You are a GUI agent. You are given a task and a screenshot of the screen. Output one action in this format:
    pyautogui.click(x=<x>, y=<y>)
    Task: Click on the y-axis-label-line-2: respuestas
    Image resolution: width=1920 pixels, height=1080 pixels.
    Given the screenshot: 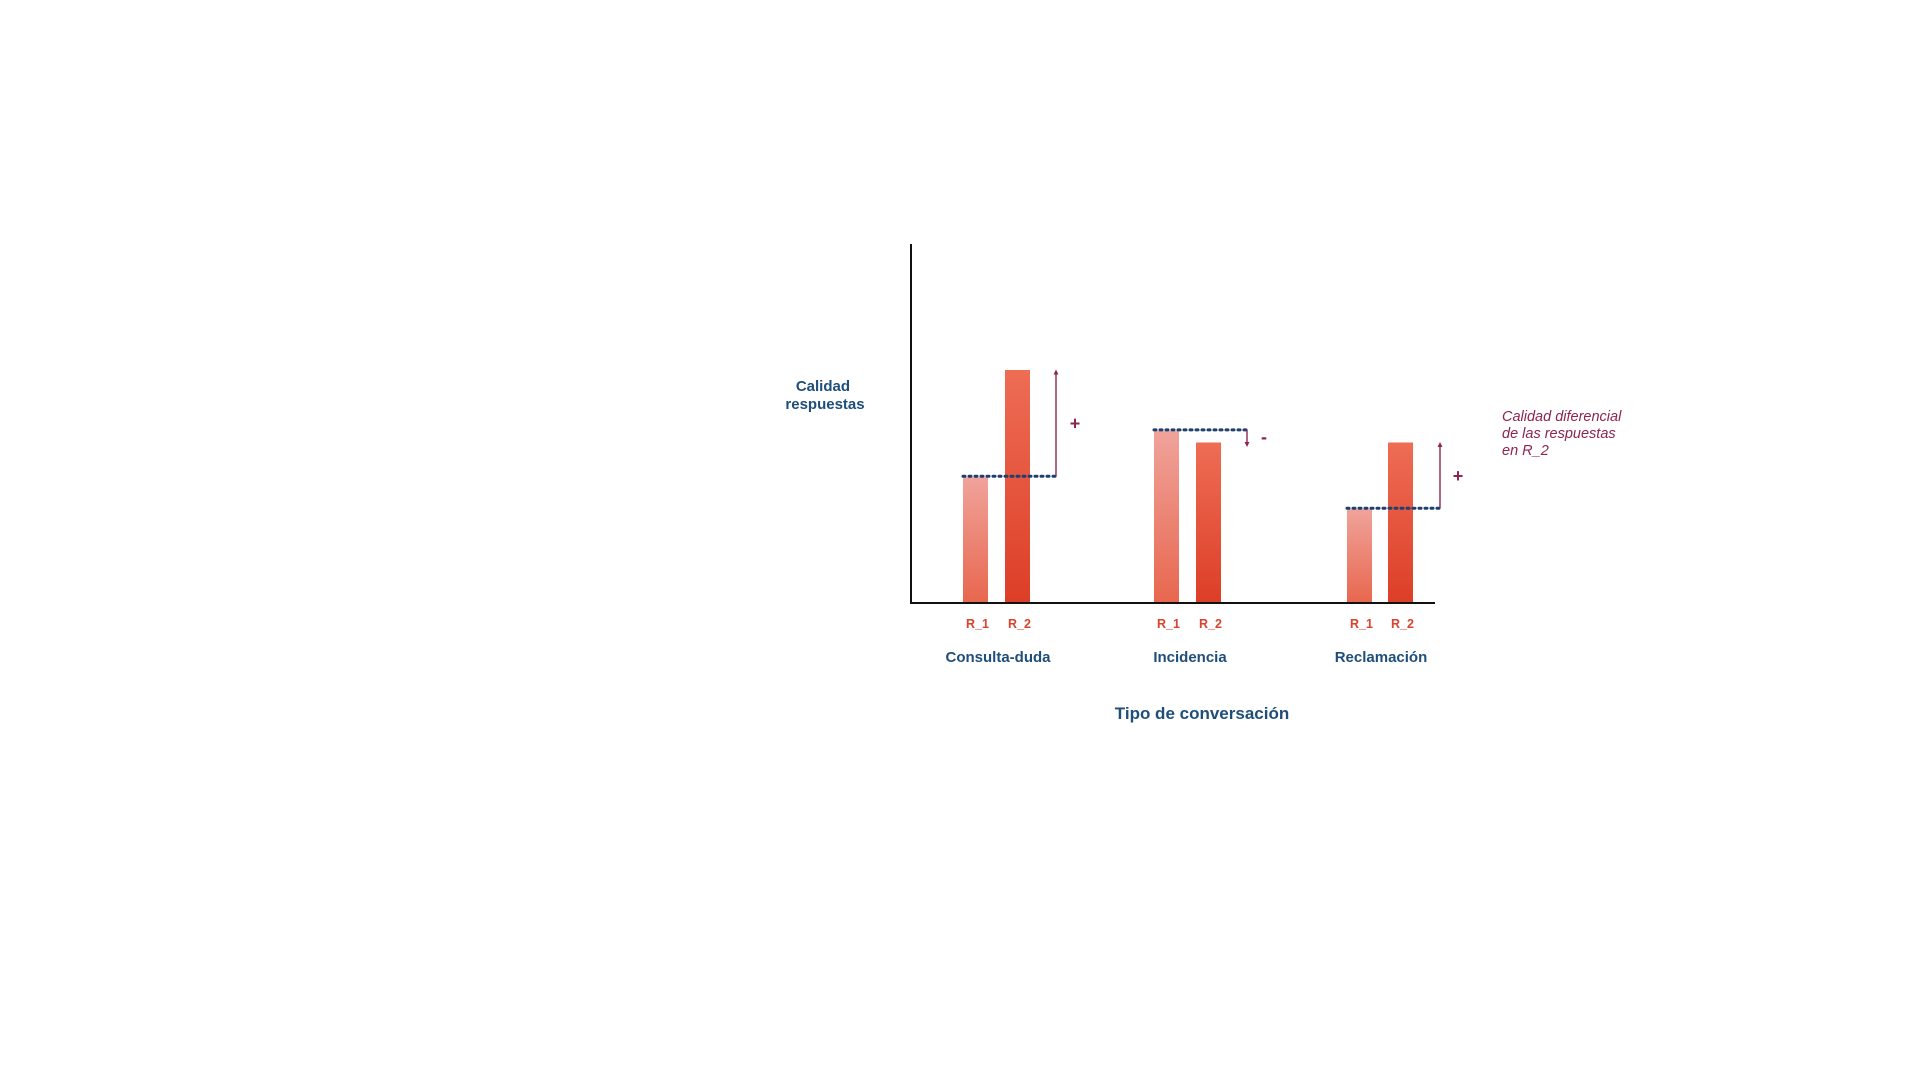 What is the action you would take?
    pyautogui.click(x=824, y=404)
    